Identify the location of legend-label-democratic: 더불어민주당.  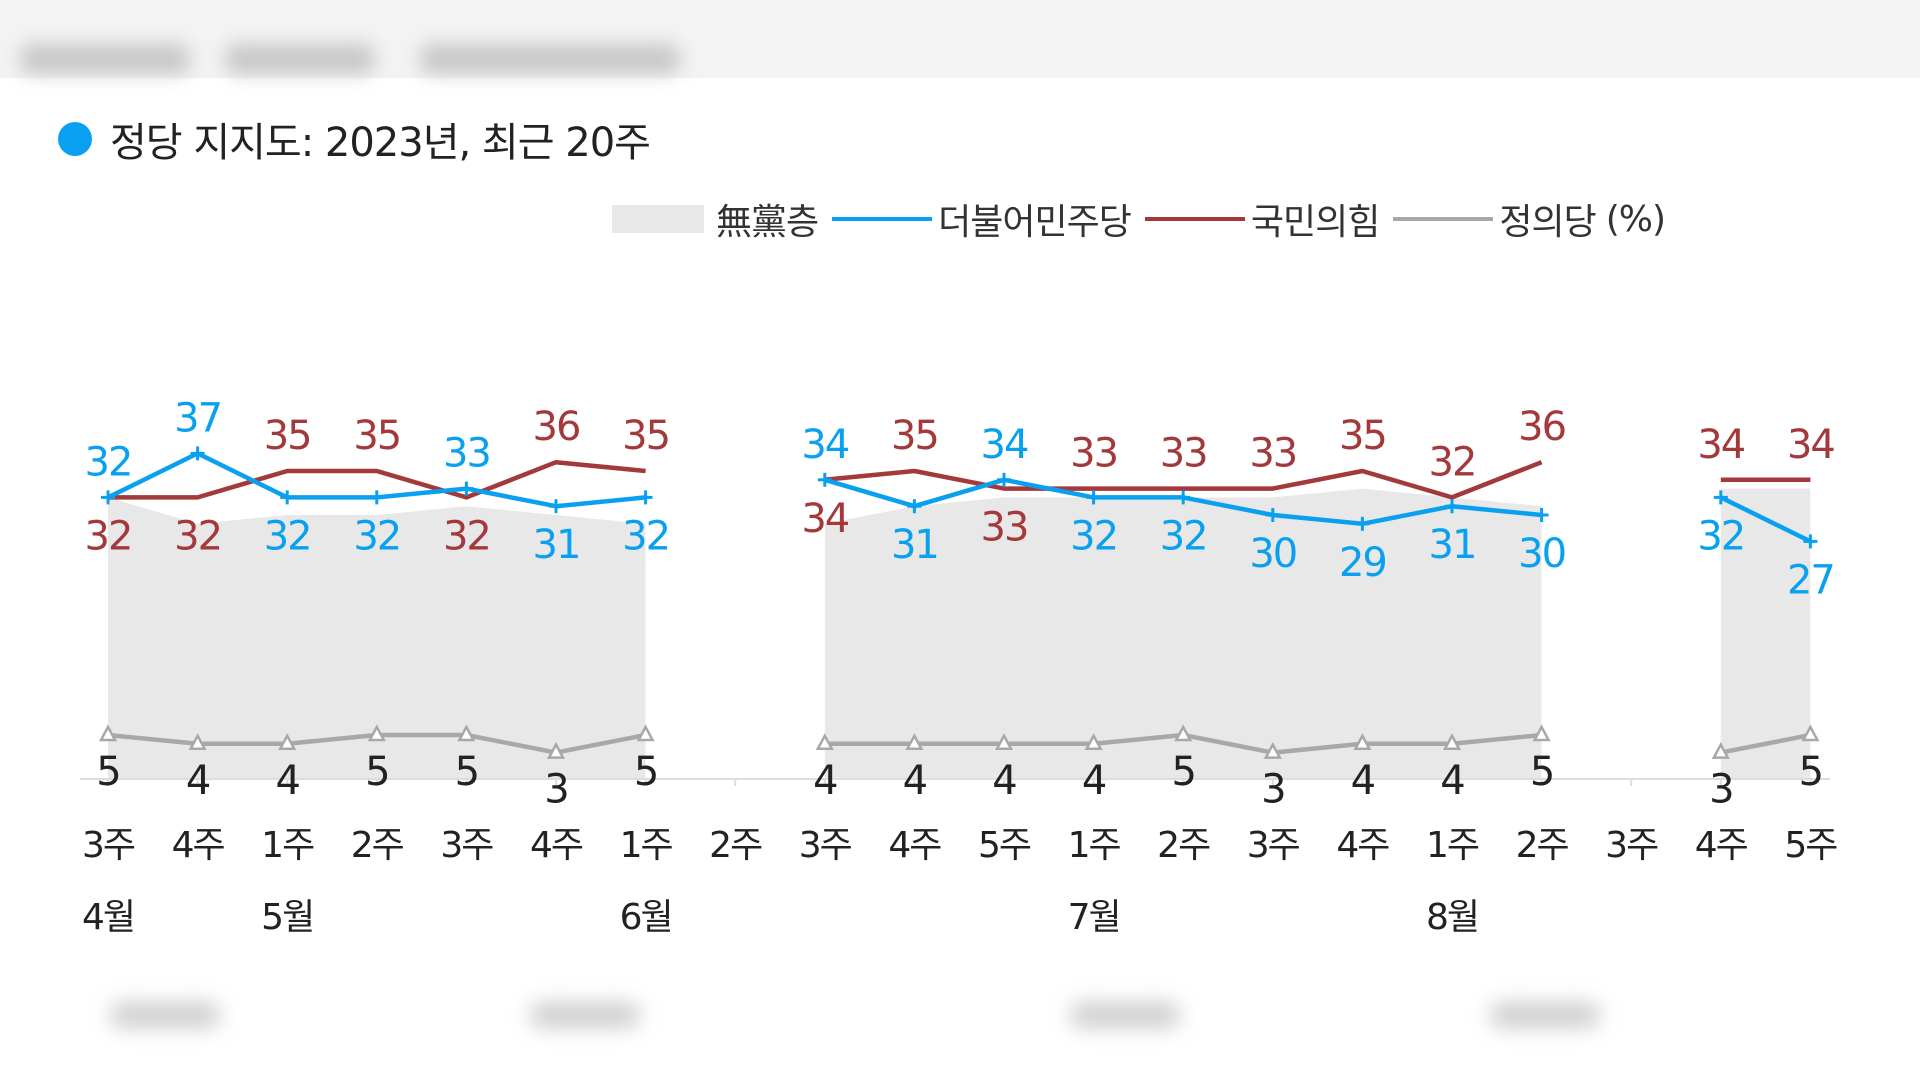
(1035, 222).